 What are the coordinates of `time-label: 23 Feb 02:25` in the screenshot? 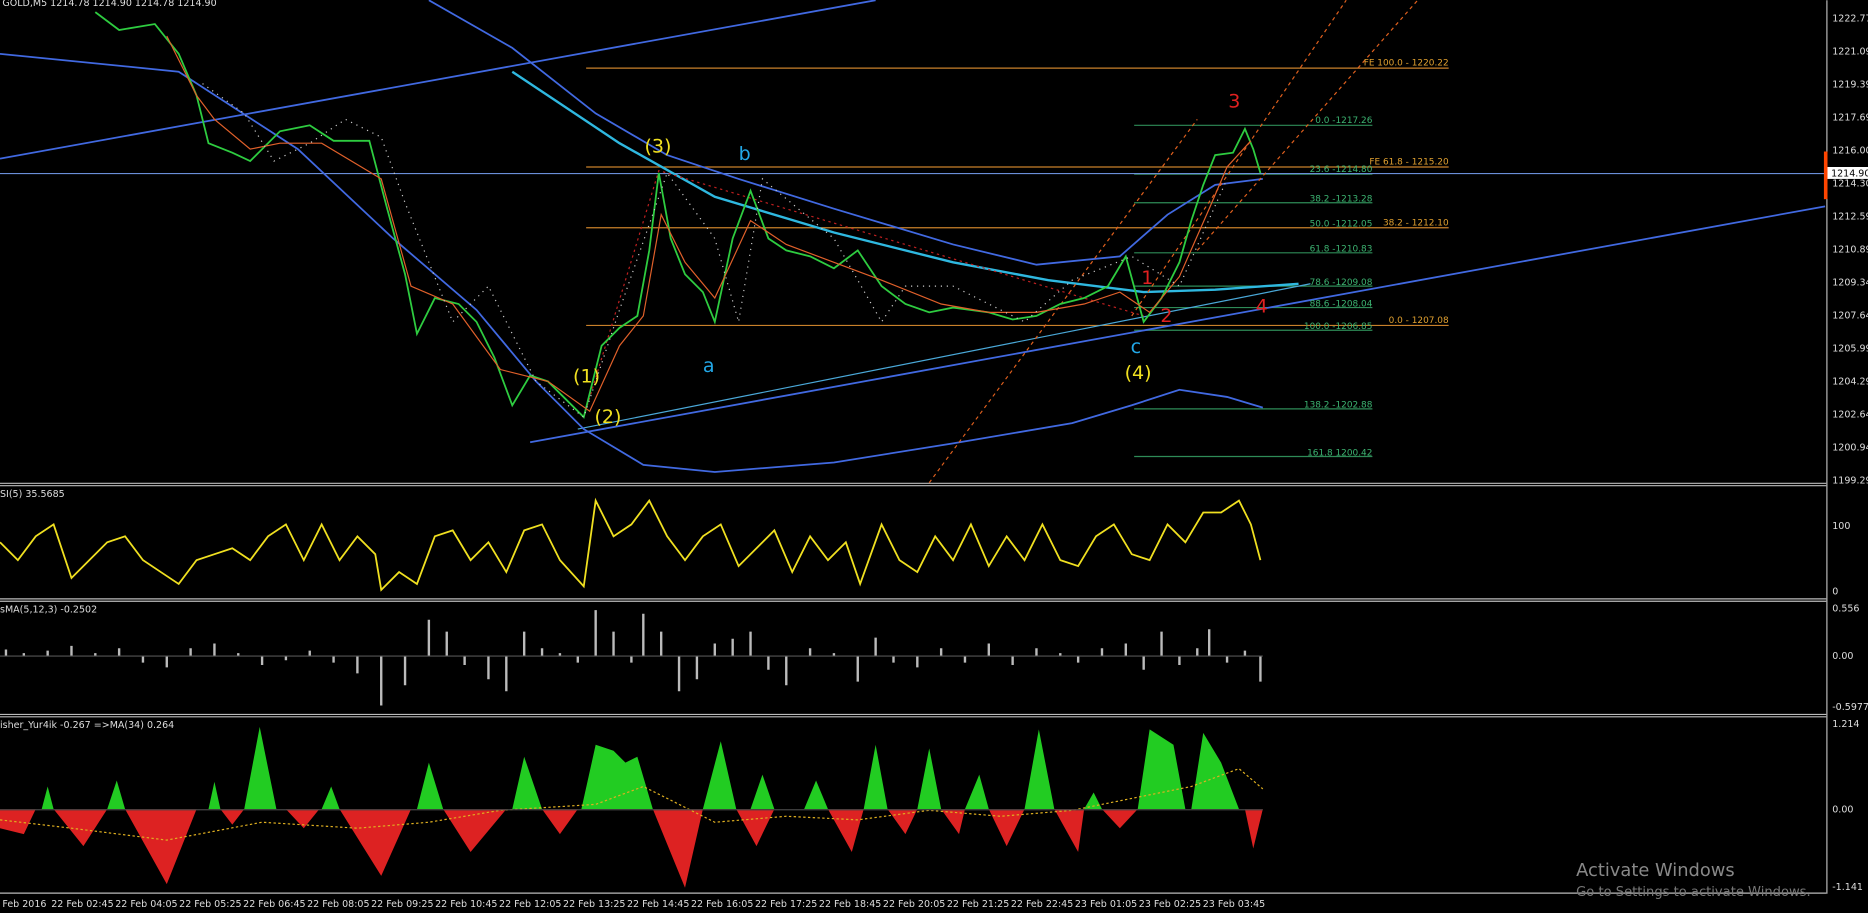 It's located at (1170, 904).